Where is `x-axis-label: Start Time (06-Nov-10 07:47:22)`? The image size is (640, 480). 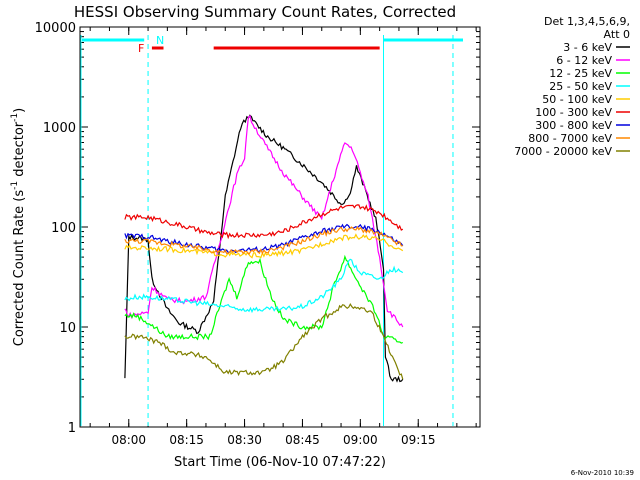 x-axis-label: Start Time (06-Nov-10 07:47:22) is located at coordinates (280, 462).